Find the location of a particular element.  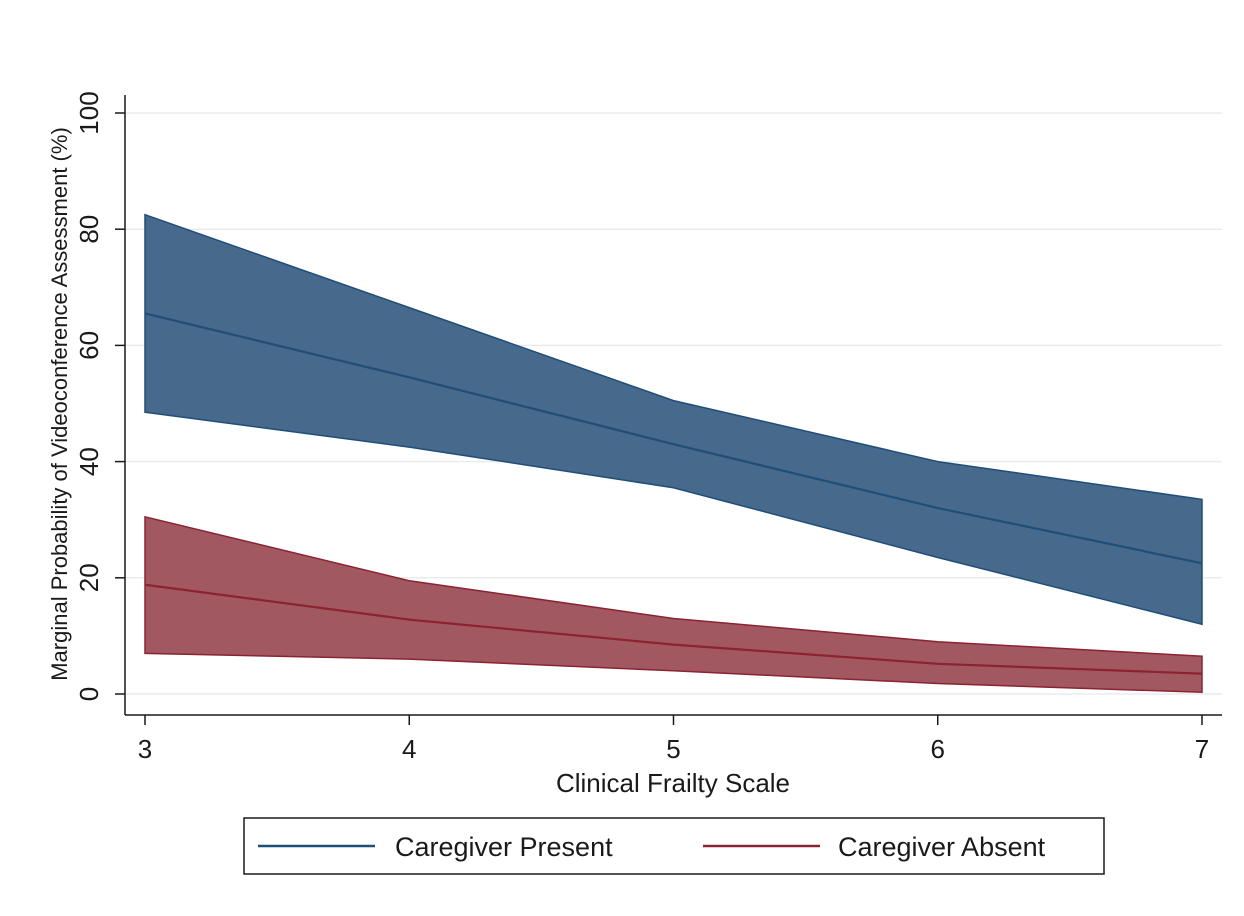

x-tick-label-7: 7 is located at coordinates (1202, 749).